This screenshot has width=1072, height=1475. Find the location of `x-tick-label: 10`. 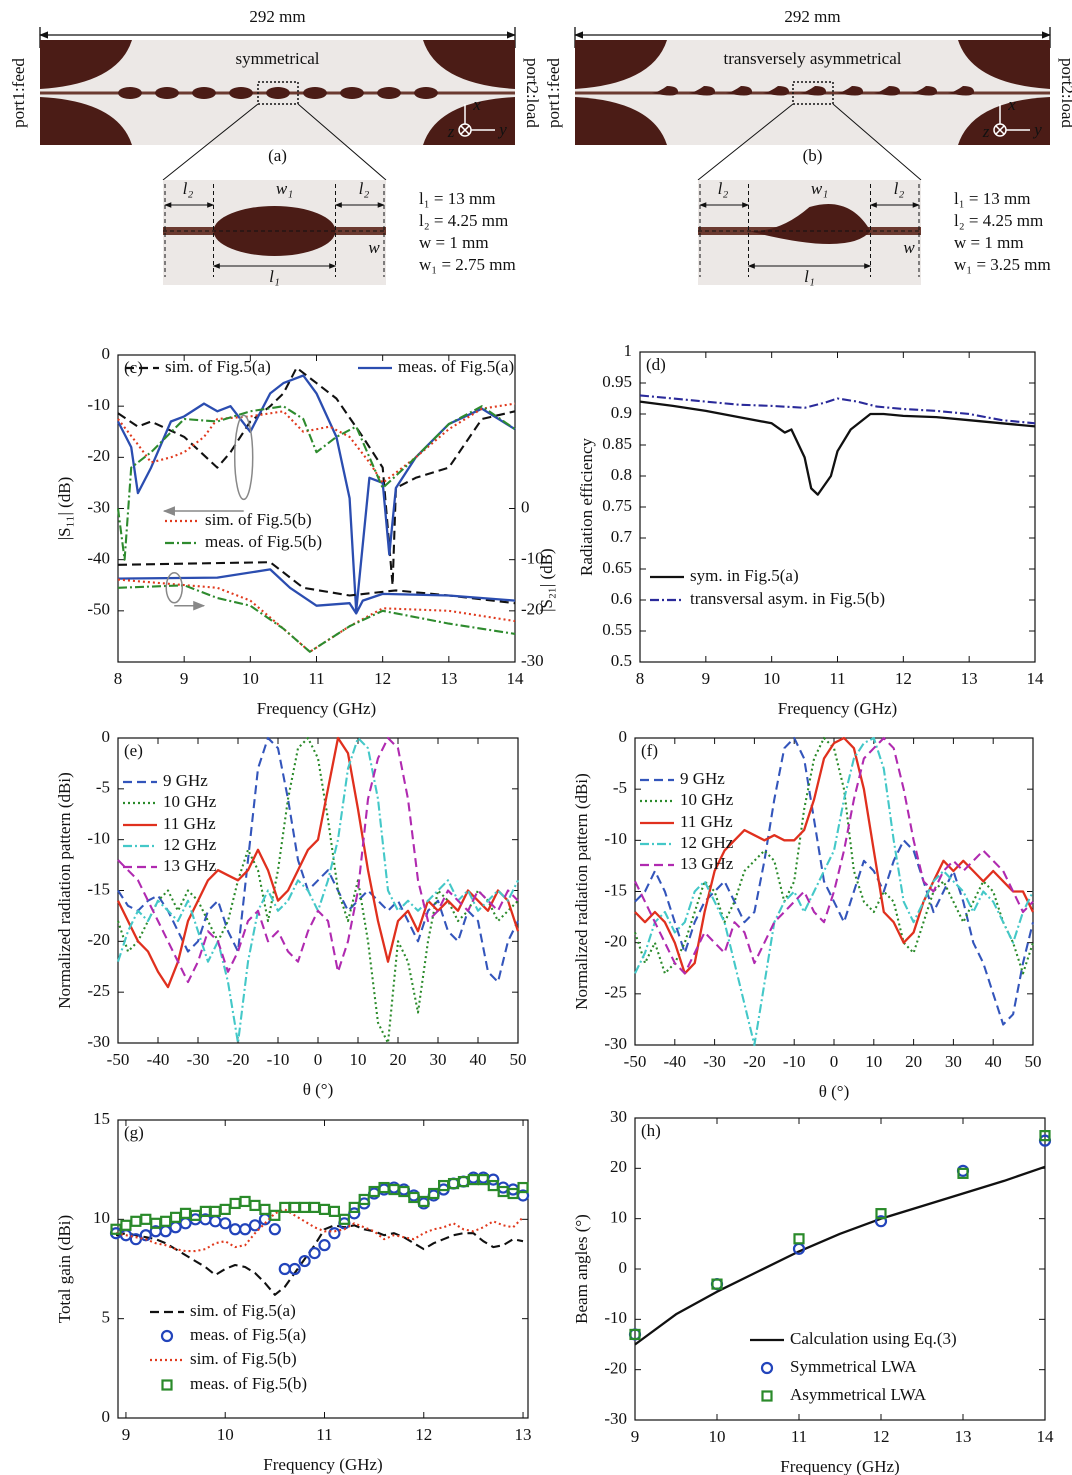

x-tick-label: 10 is located at coordinates (250, 678).